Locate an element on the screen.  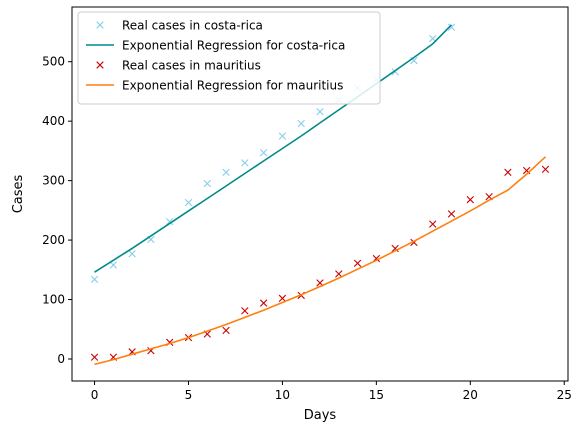
legend-label: Exponential Regression for mauritius is located at coordinates (232, 86).